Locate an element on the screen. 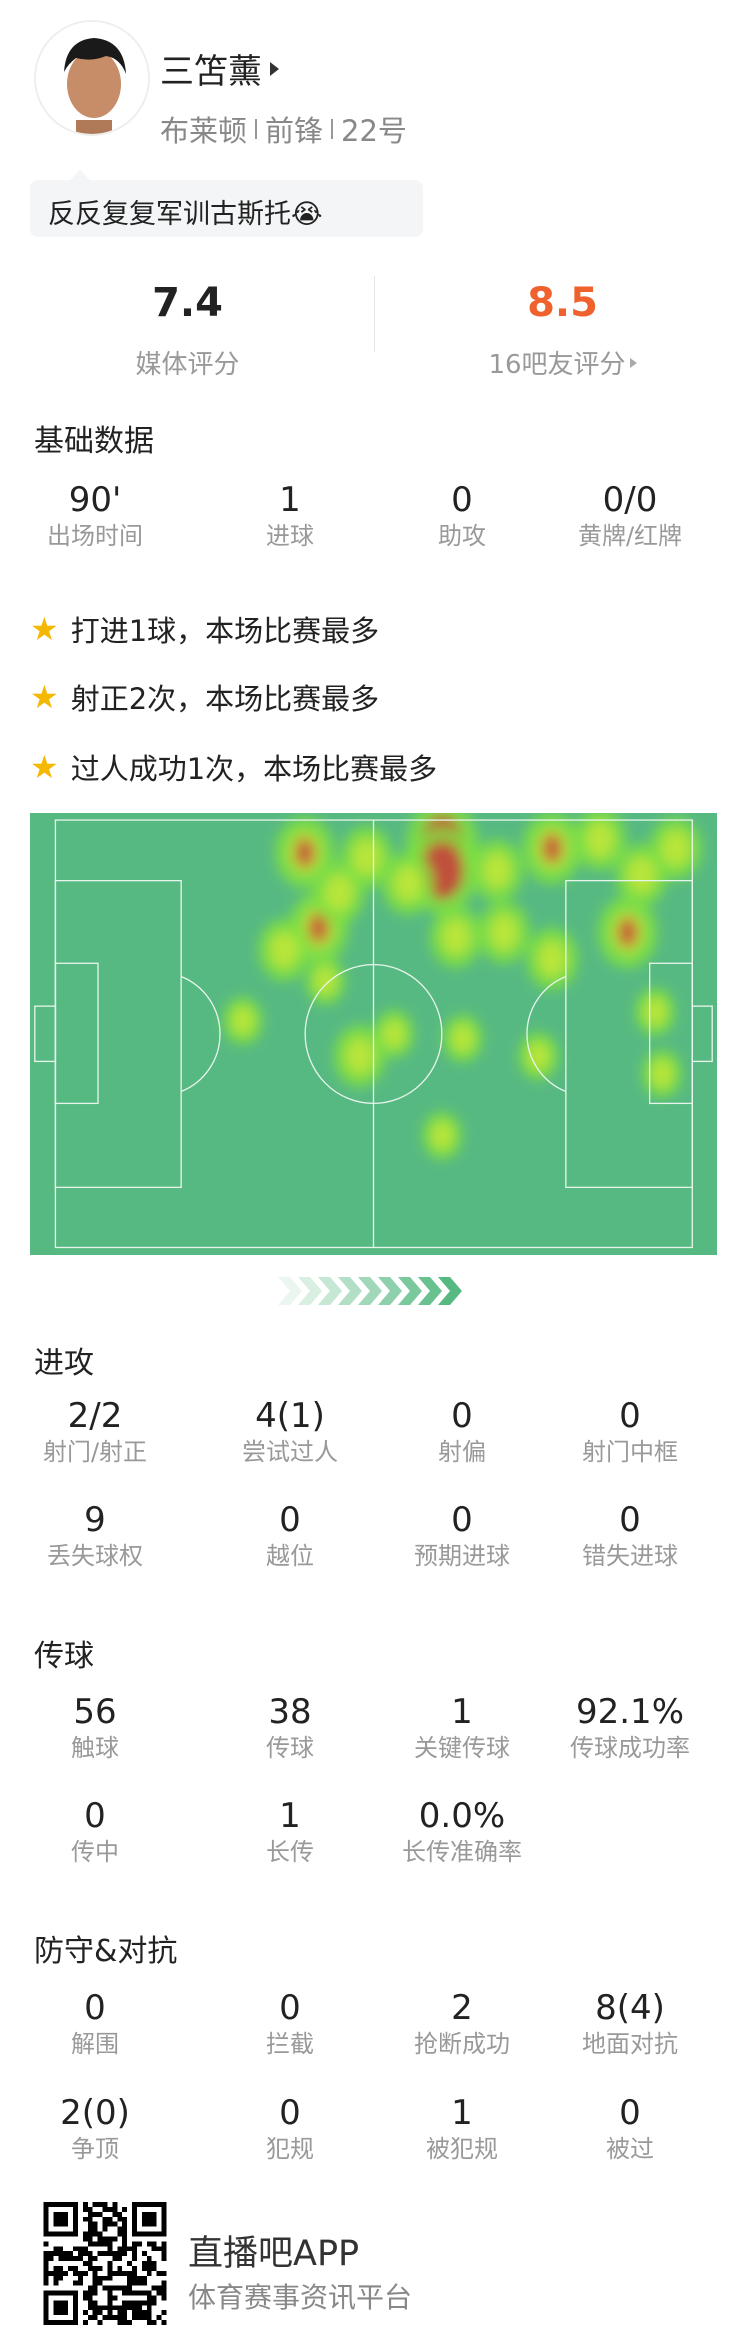  player-name-link: 三笘薰 is located at coordinates (219, 68).